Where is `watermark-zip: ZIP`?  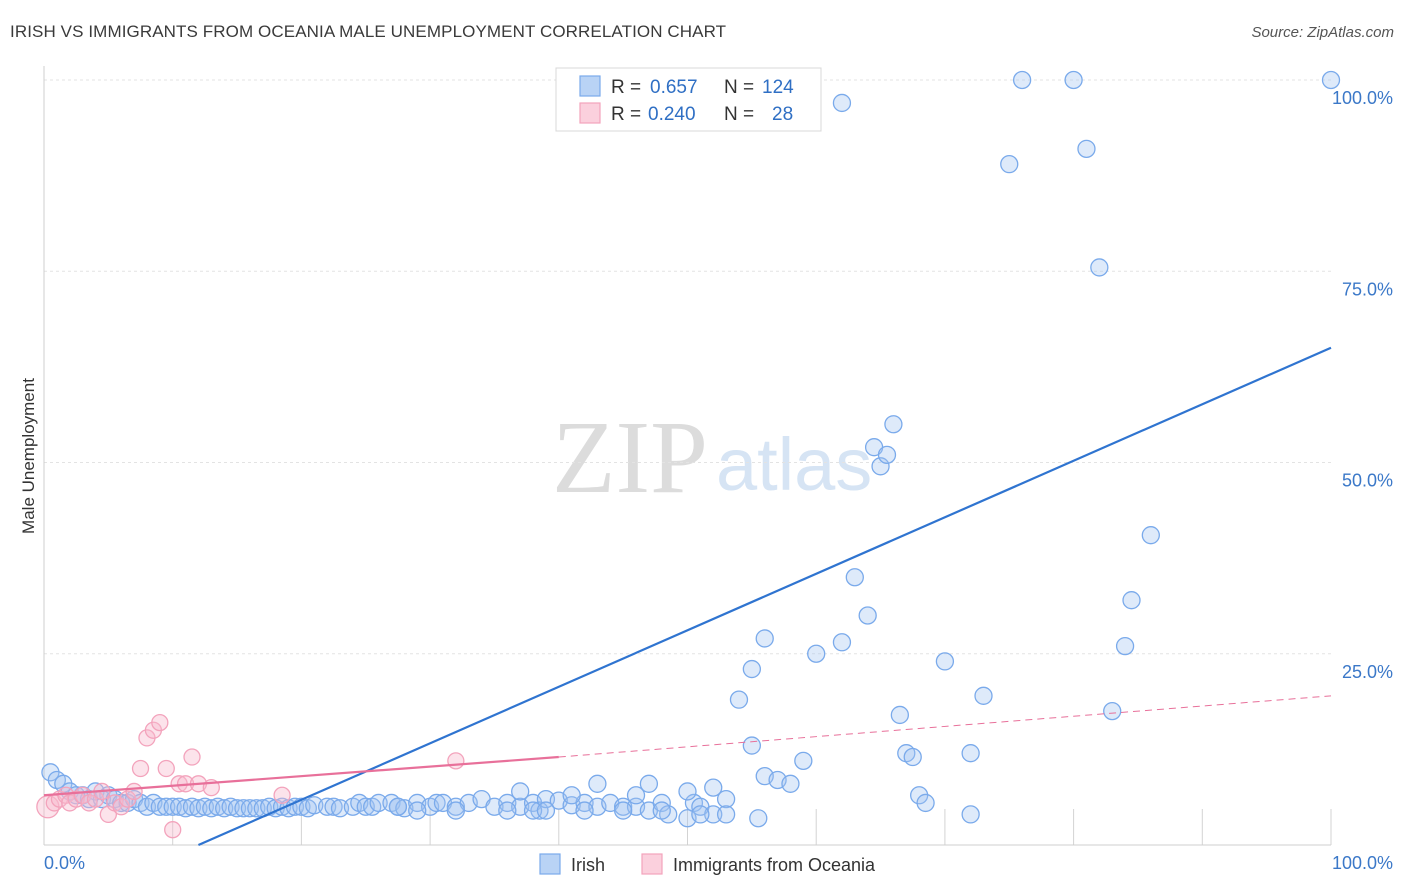
watermark-zip: ZIP is located at coordinates (630, 457).